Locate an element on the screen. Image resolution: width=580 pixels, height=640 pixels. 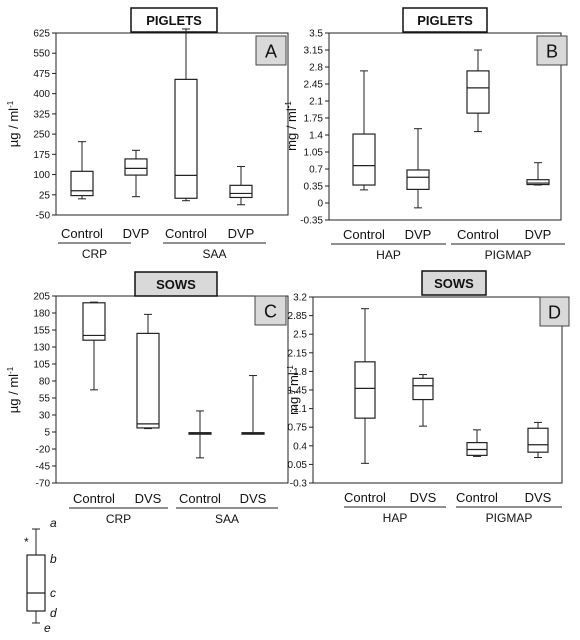
y-tick-label: 30 is located at coordinates (45, 416).